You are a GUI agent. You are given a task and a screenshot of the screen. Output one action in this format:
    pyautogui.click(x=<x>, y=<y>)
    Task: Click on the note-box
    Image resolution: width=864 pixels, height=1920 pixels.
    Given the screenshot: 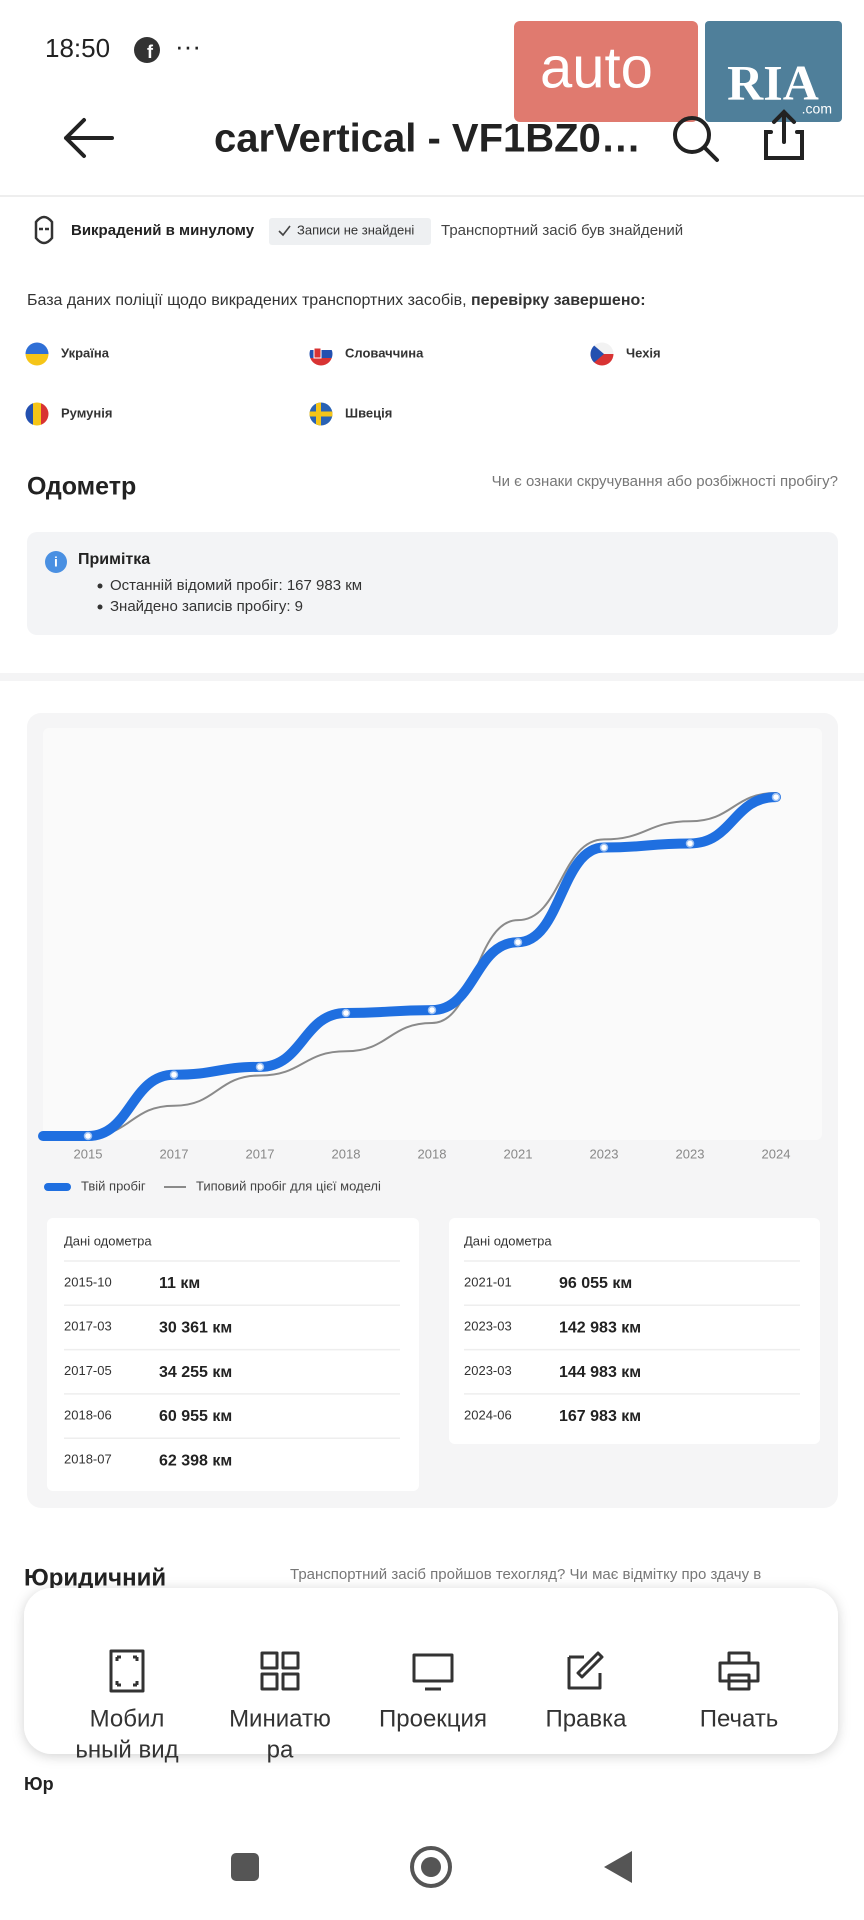 What is the action you would take?
    pyautogui.click(x=432, y=583)
    